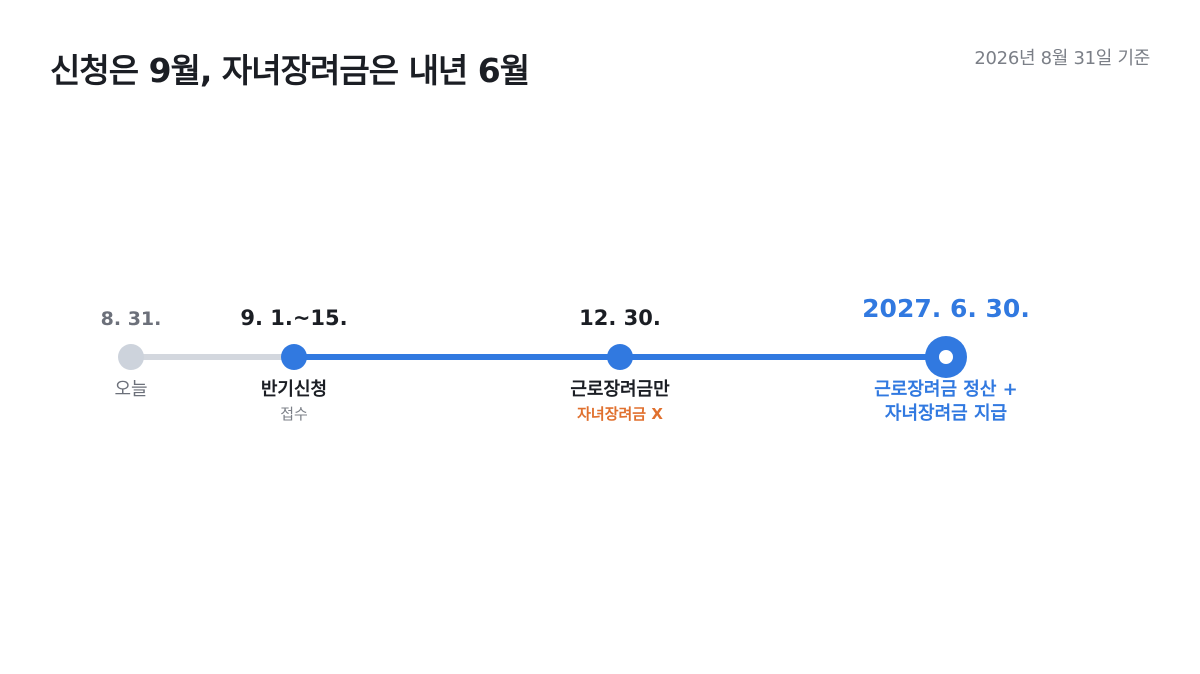 The image size is (1200, 674). What do you see at coordinates (290, 70) in the screenshot?
I see `page-title: 신청은 9월, 자녀장려금은 내년 6월` at bounding box center [290, 70].